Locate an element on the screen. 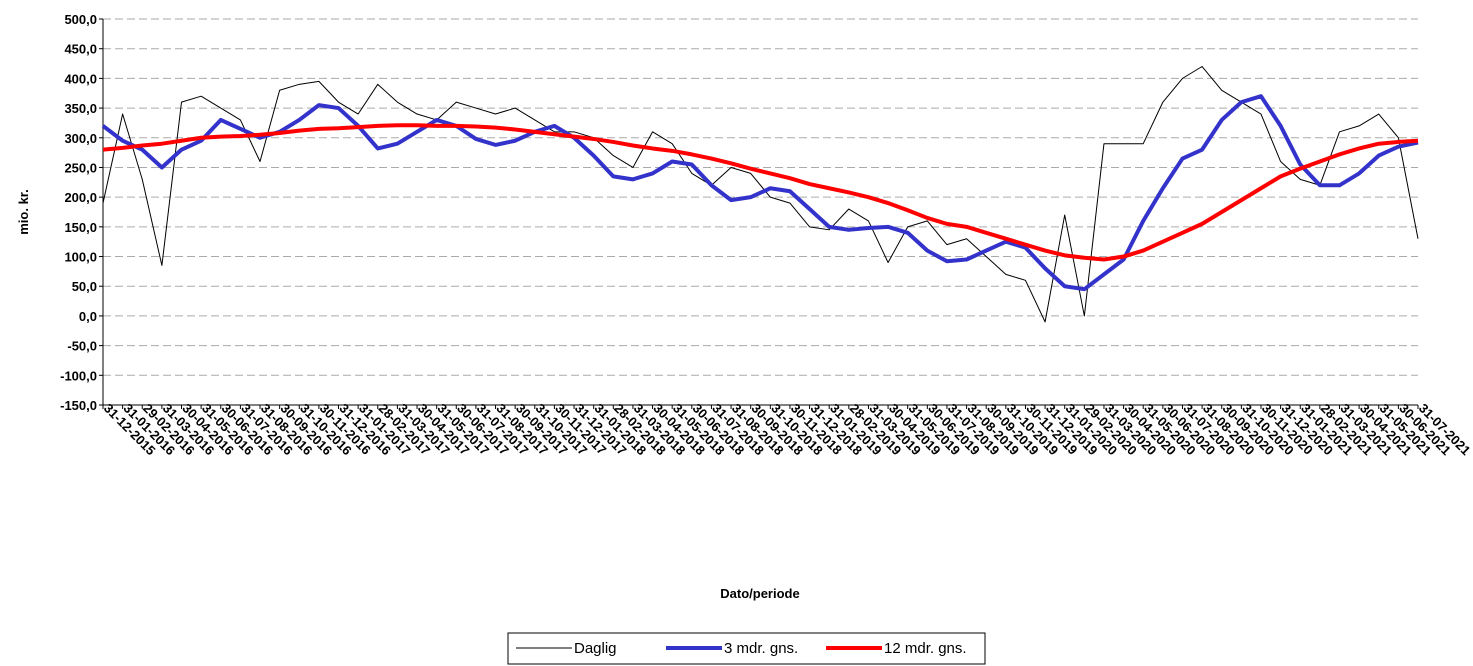 This screenshot has height=666, width=1473. y-tick-label: 50,0 is located at coordinates (84, 286).